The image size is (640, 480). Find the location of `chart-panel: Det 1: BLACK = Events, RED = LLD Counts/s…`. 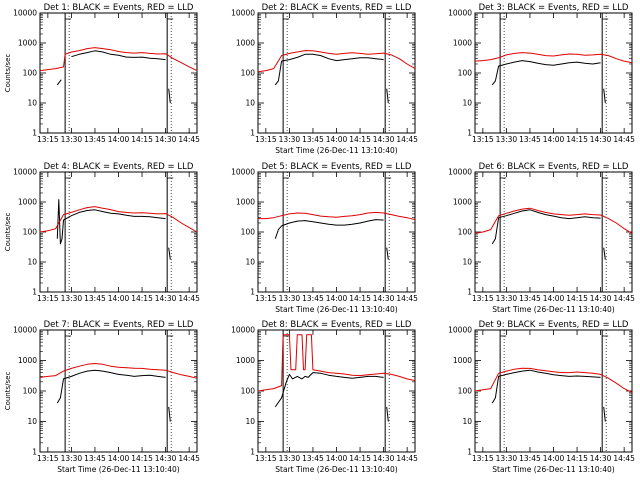

chart-panel: Det 1: BLACK = Events, RED = LLD Counts/s… is located at coordinates (102, 73).